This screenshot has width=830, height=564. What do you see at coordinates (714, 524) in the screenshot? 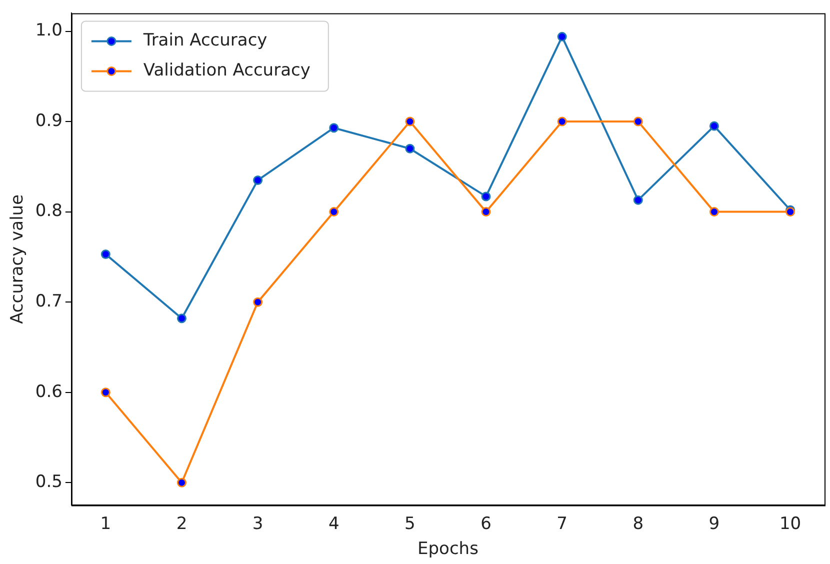
I see `x-tick-label: 9` at bounding box center [714, 524].